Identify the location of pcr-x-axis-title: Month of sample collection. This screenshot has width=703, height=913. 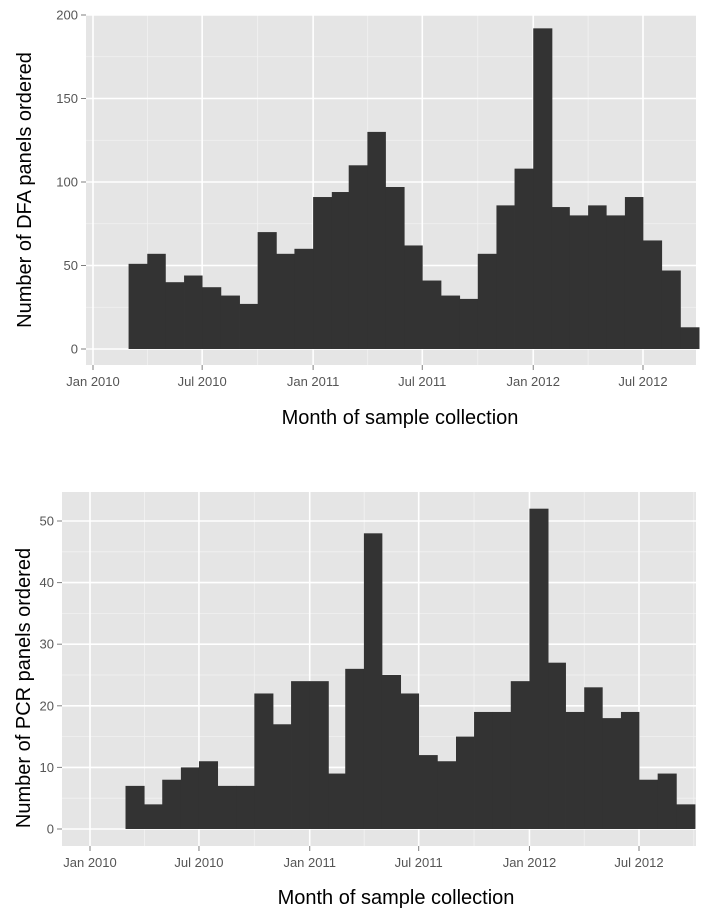
(396, 898).